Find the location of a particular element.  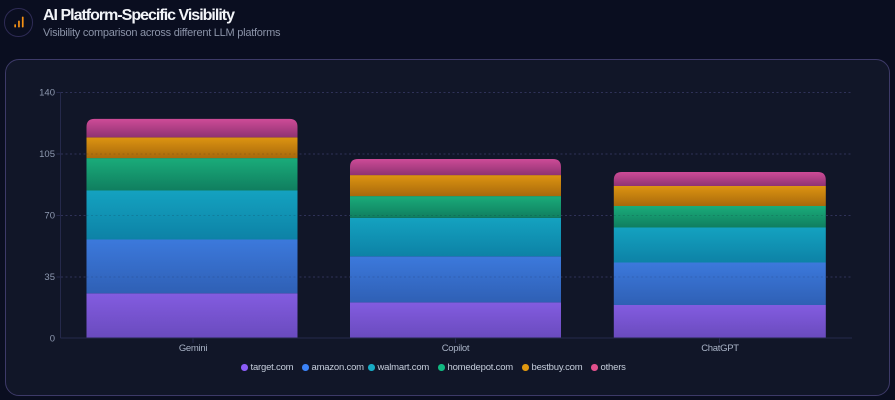

svg-text: Copilot is located at coordinates (456, 348).